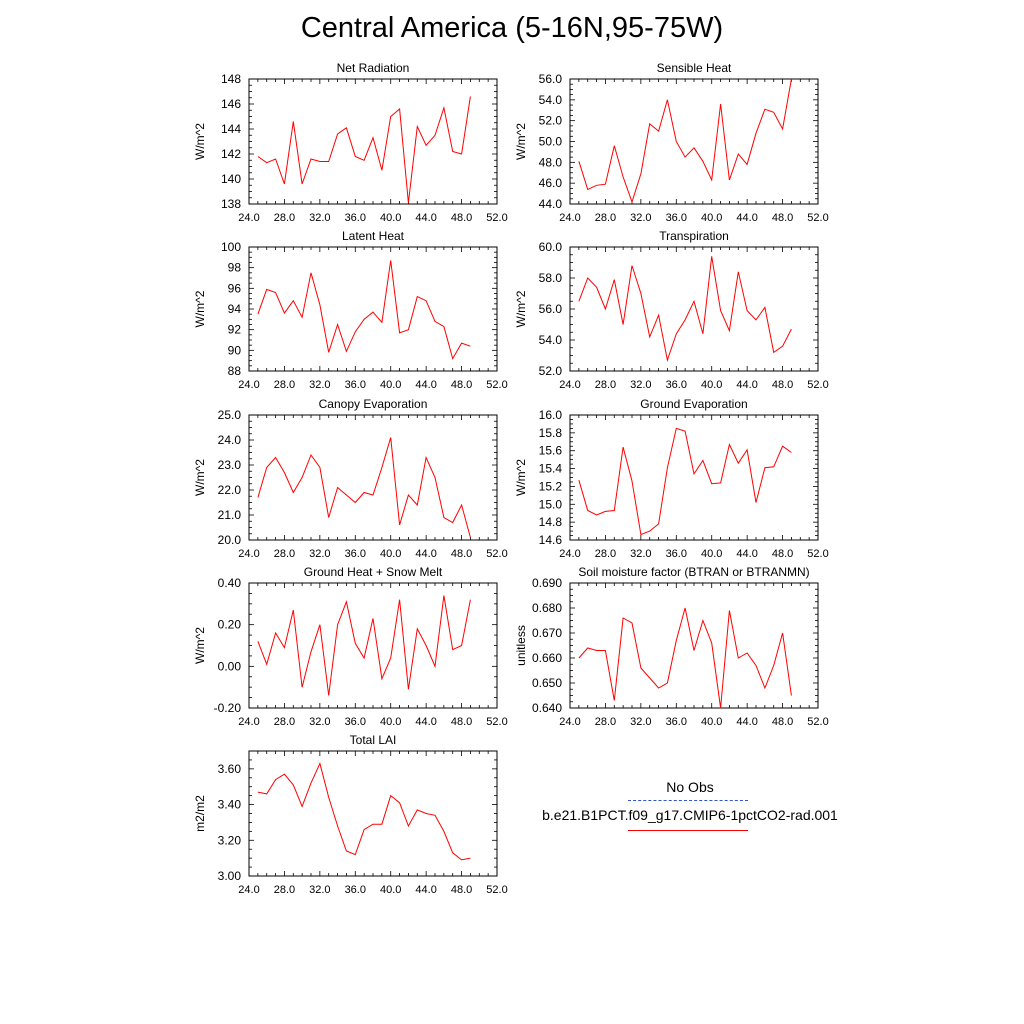  Describe the element at coordinates (373, 572) in the screenshot. I see `panel-title: Ground Heat + Snow Melt` at that location.